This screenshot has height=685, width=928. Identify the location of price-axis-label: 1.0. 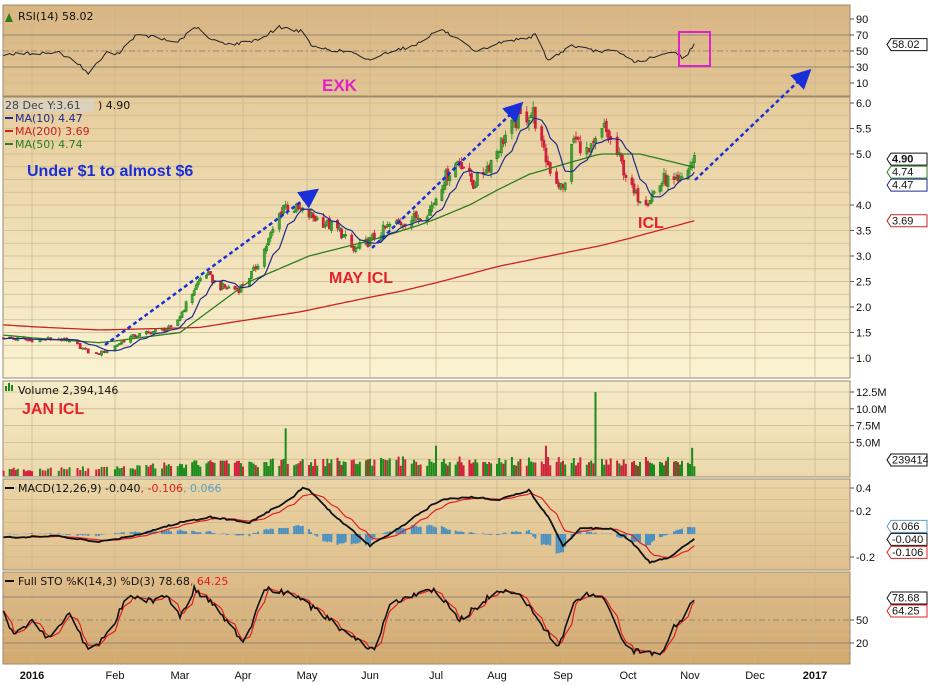
(863, 359).